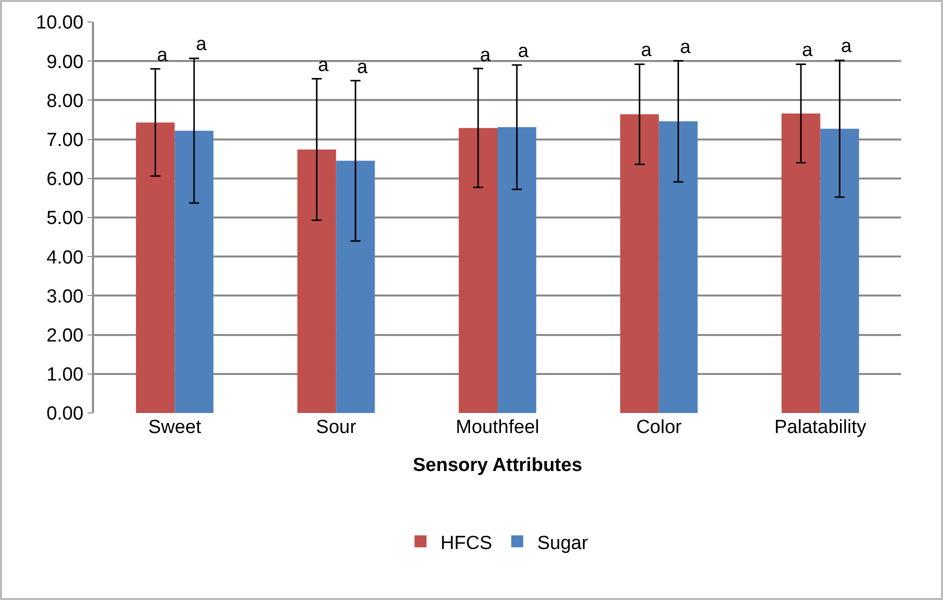 Image resolution: width=943 pixels, height=600 pixels. What do you see at coordinates (65, 257) in the screenshot?
I see `y-tick-label: 4.00` at bounding box center [65, 257].